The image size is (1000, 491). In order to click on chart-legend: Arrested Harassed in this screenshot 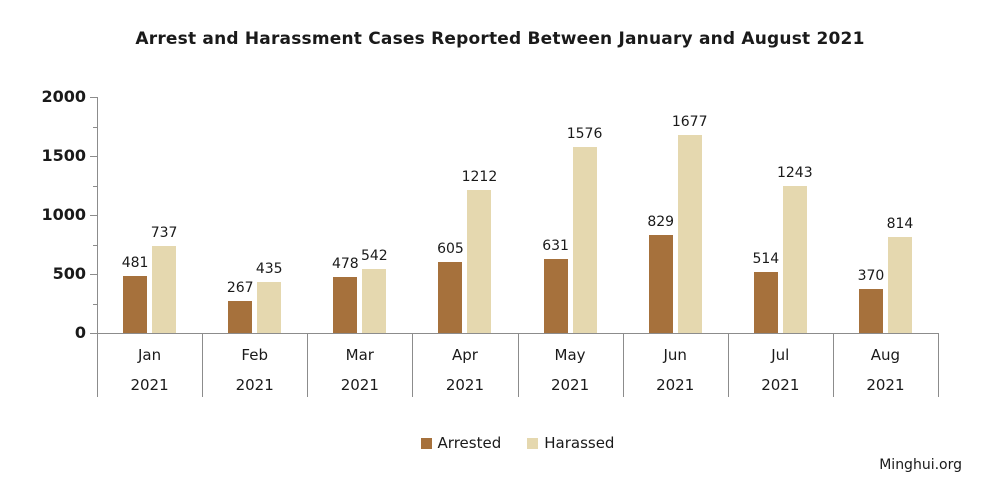, I will do `click(517, 443)`.